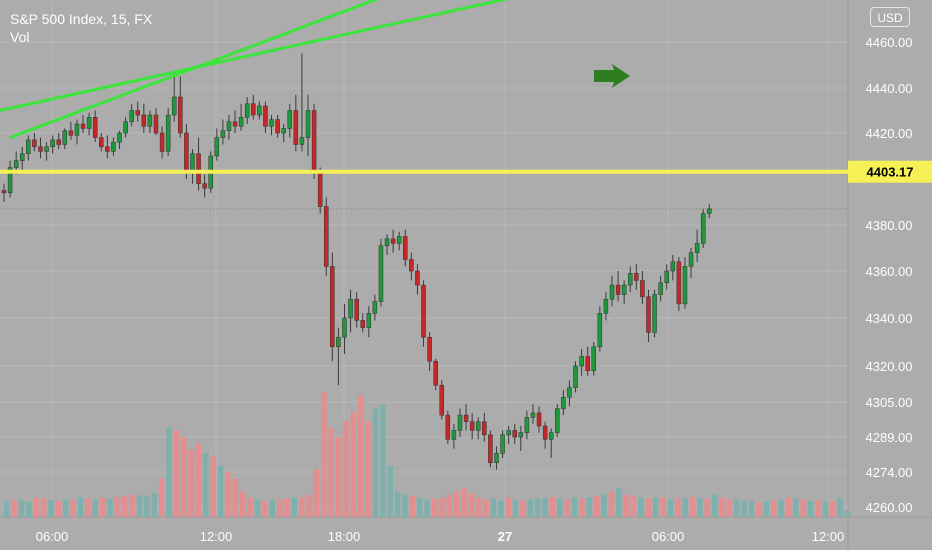 Image resolution: width=932 pixels, height=550 pixels. I want to click on chart-legend: S&P 500 Index, 15, FX Vol, so click(81, 28).